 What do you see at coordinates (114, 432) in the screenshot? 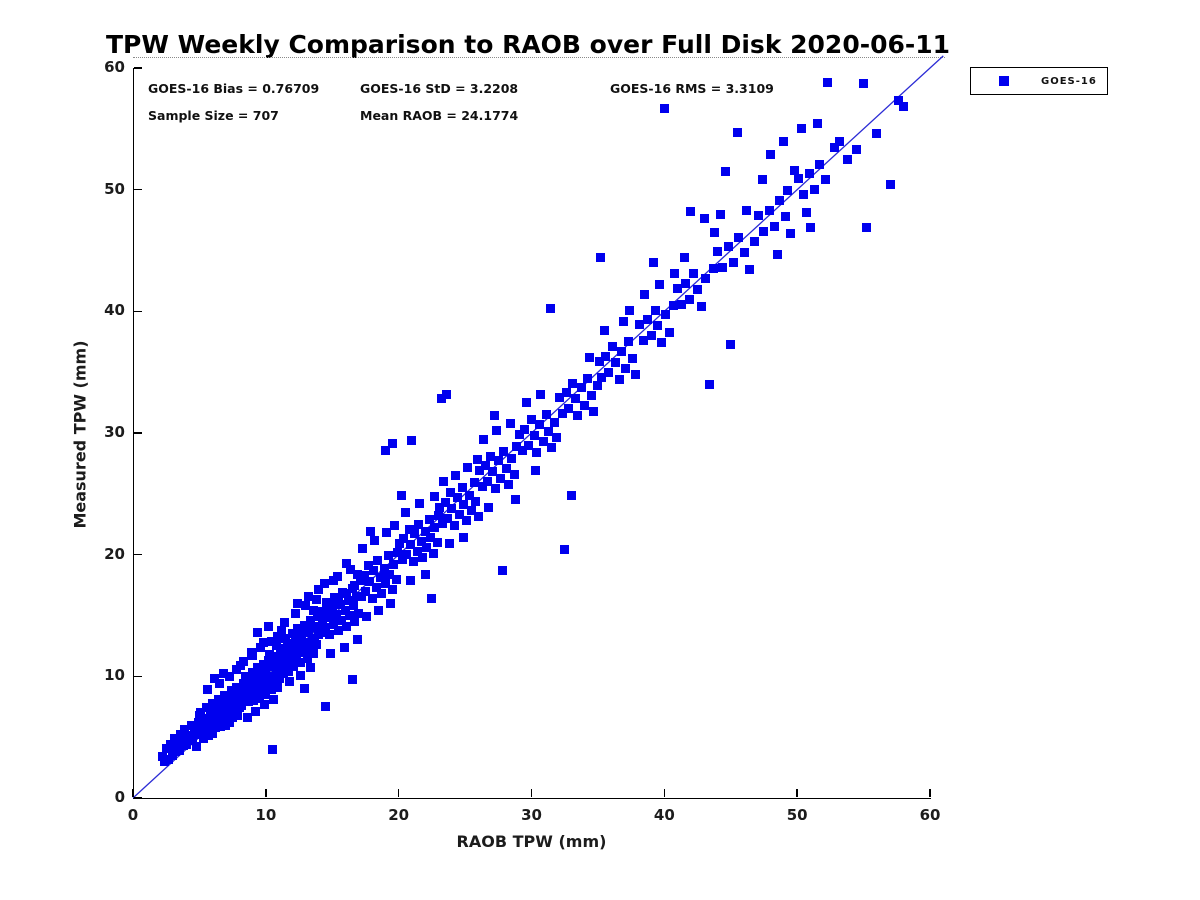
I see `y-tick-label: 30` at bounding box center [114, 432].